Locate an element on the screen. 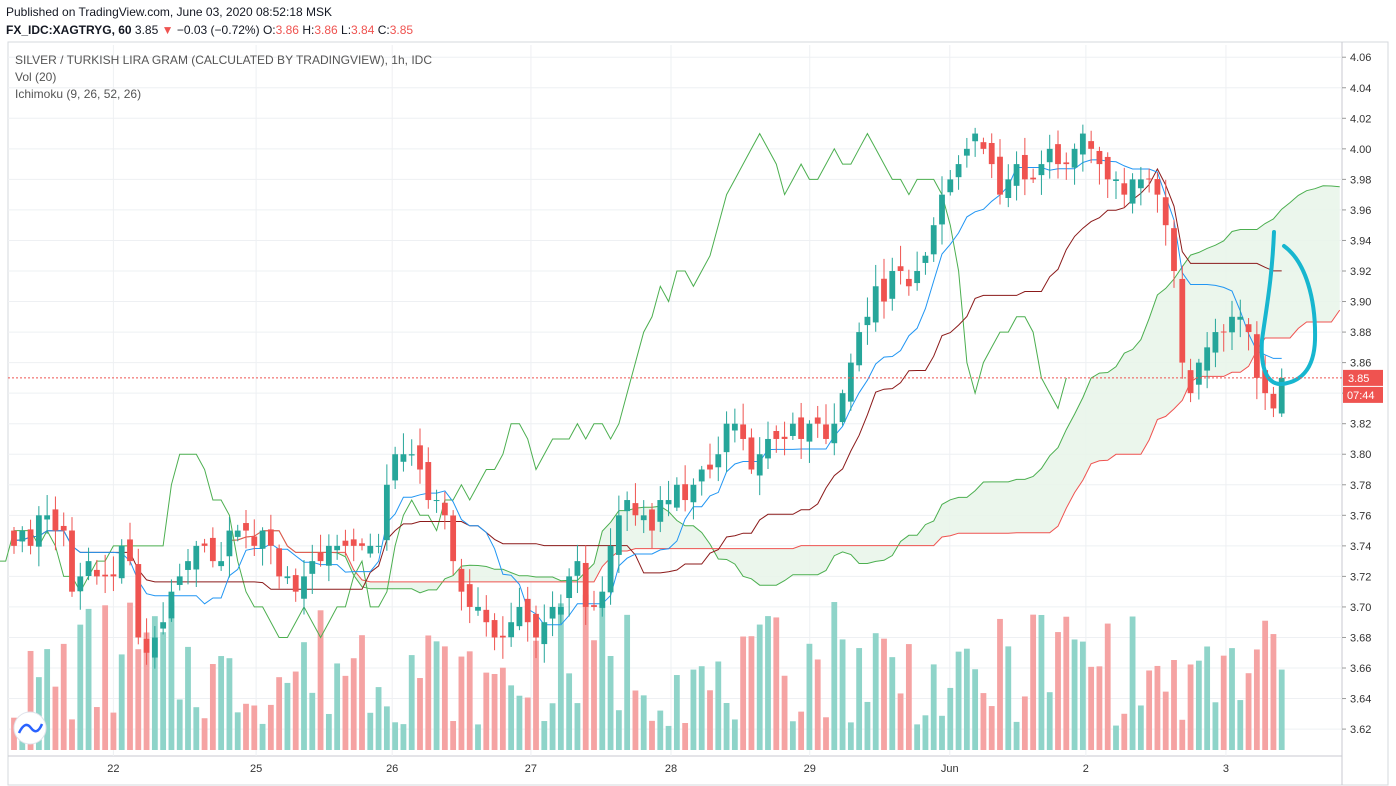  y-tick-label: 4.04 is located at coordinates (1360, 89).